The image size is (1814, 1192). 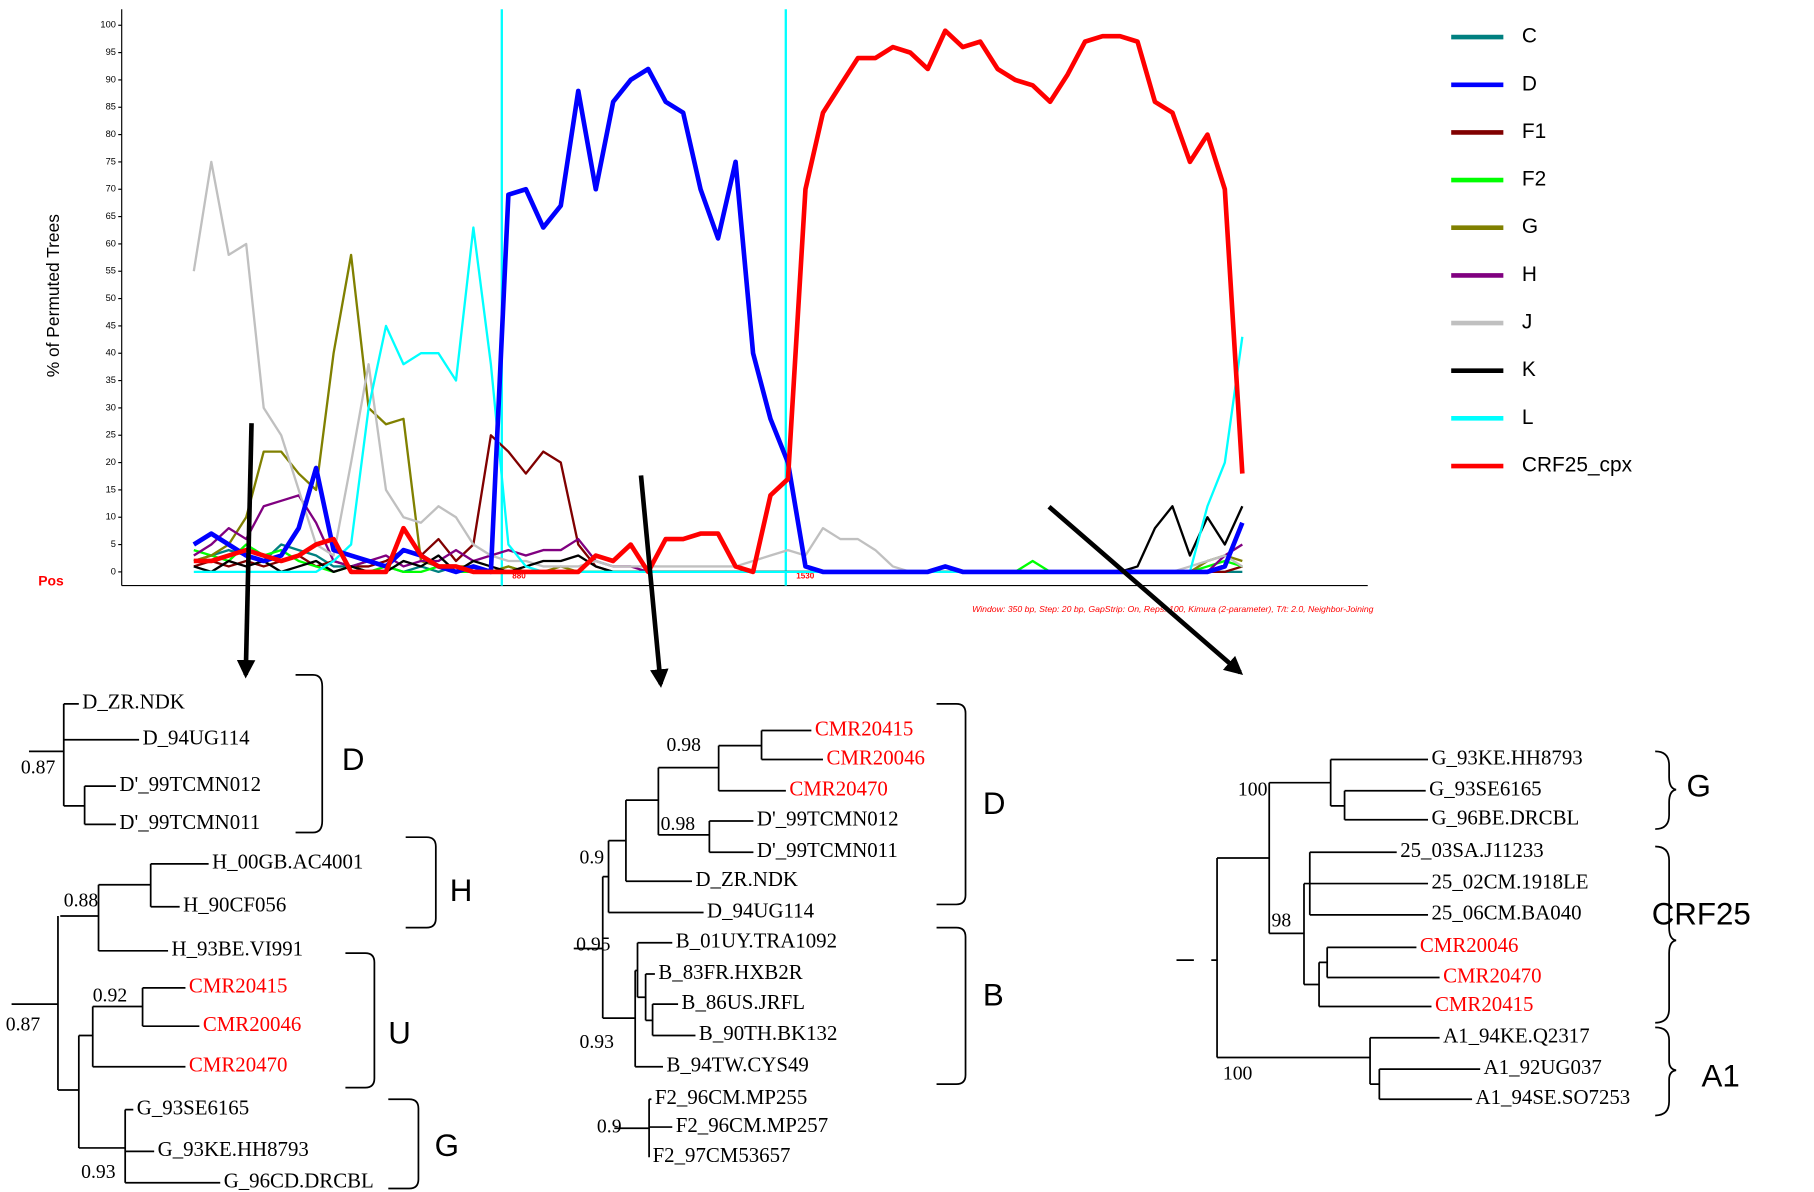 I want to click on y-tick-label: 5, so click(x=113, y=544).